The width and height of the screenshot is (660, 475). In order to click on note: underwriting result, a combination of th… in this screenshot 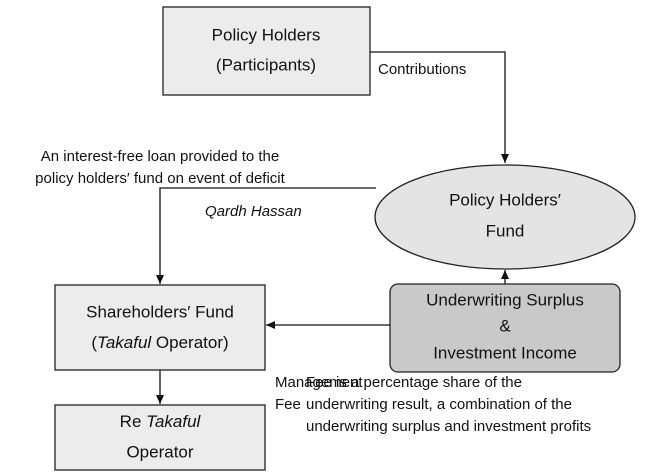, I will do `click(439, 404)`.